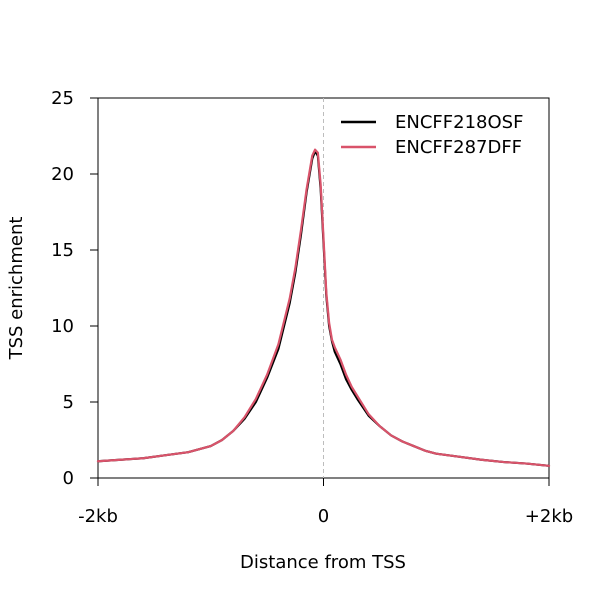 The image size is (600, 600). What do you see at coordinates (323, 516) in the screenshot?
I see `x-tick-label: 0` at bounding box center [323, 516].